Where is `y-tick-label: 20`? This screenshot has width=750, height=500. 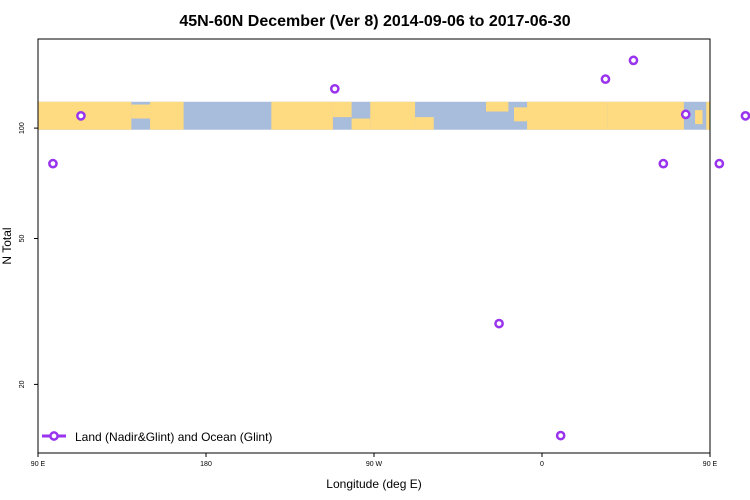
y-tick-label: 20 is located at coordinates (22, 384).